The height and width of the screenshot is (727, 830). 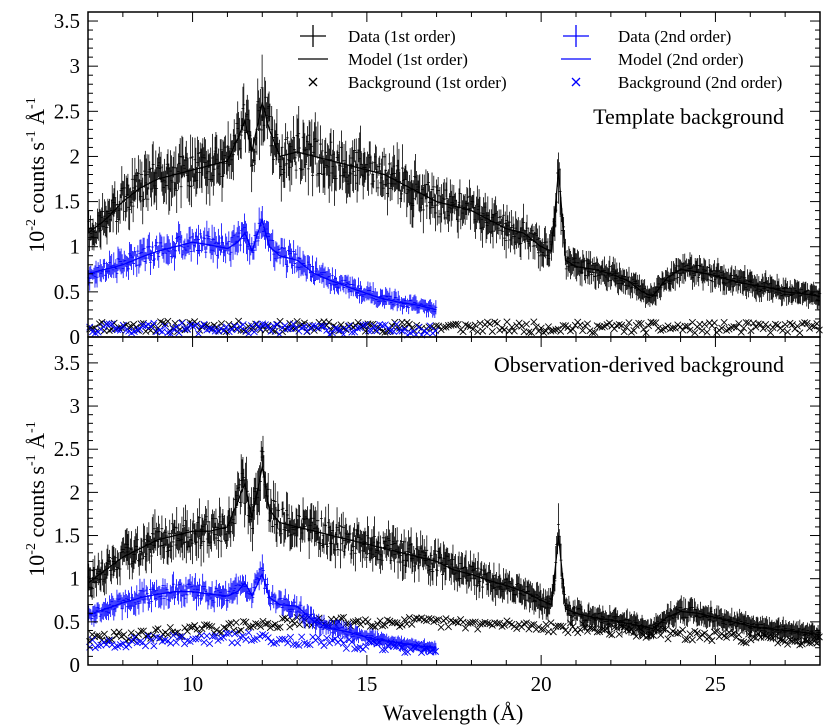 I want to click on top-y-tick-label: 1, so click(x=75, y=247).